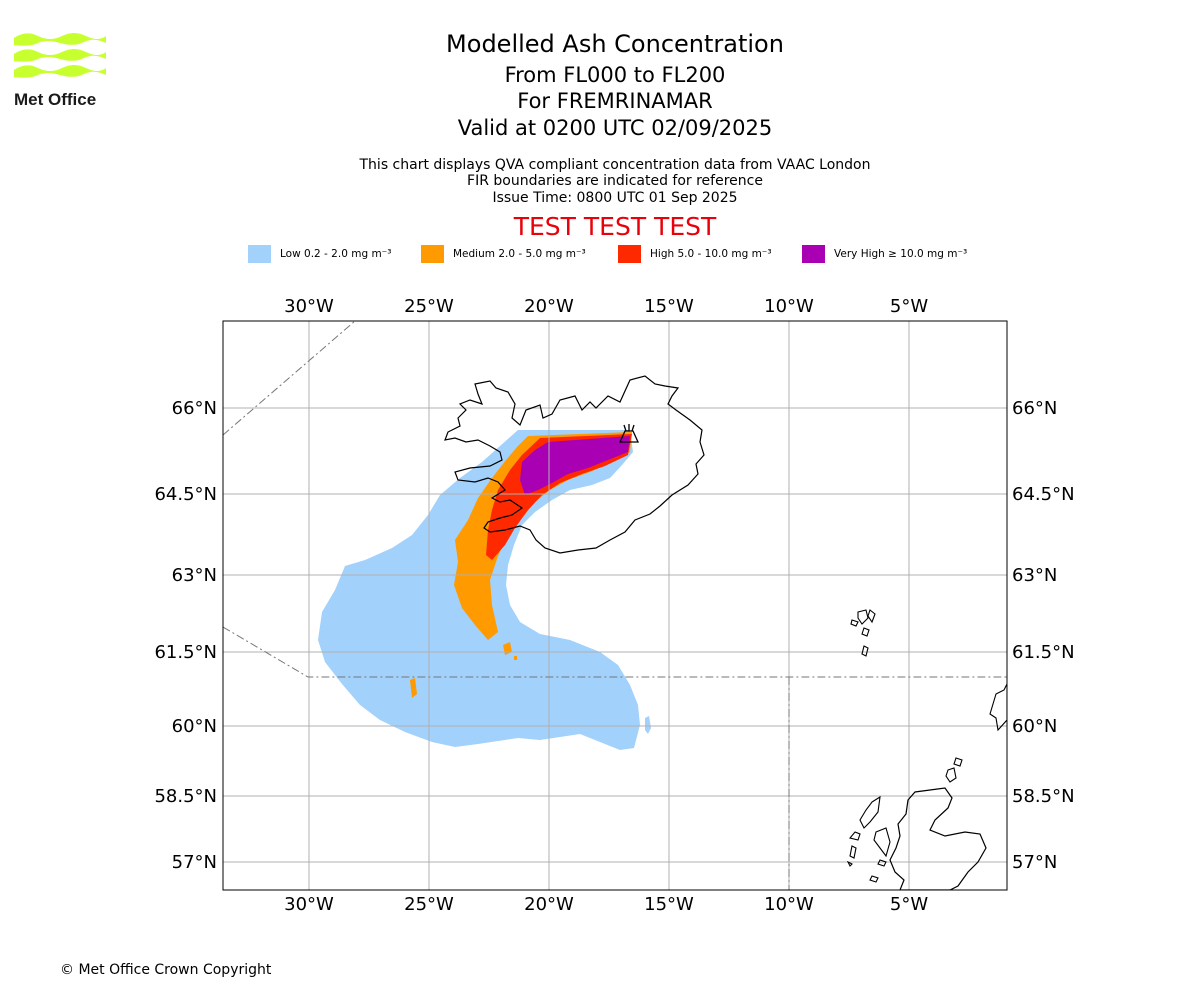  I want to click on hebrides, so click(904, 820).